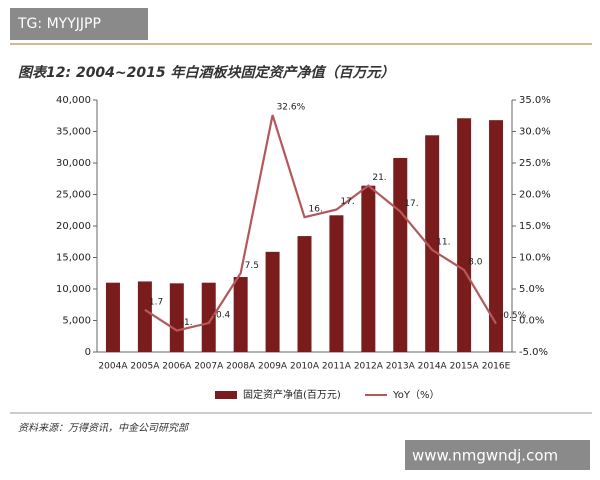 The height and width of the screenshot is (480, 600). I want to click on y-tick-label: 15,000, so click(73, 258).